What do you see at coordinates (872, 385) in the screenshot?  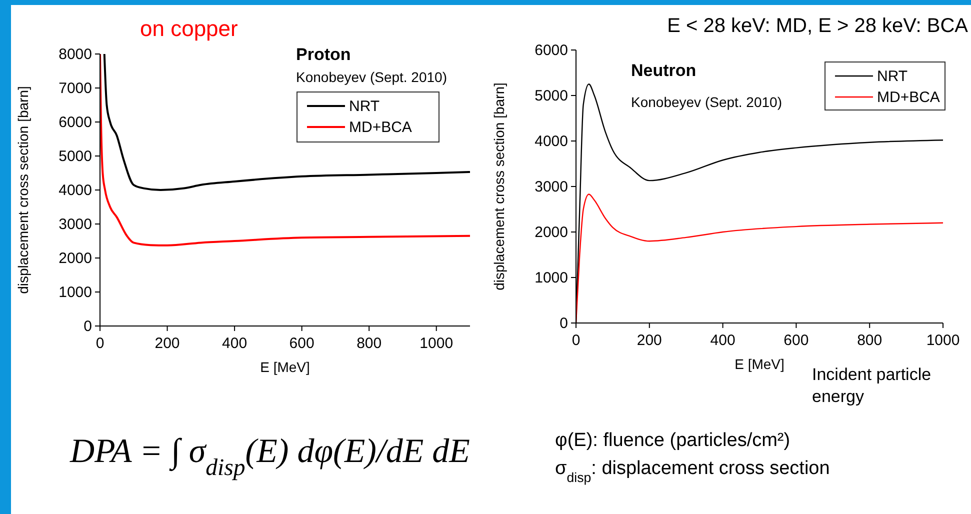 I see `text: Incident particle energy` at bounding box center [872, 385].